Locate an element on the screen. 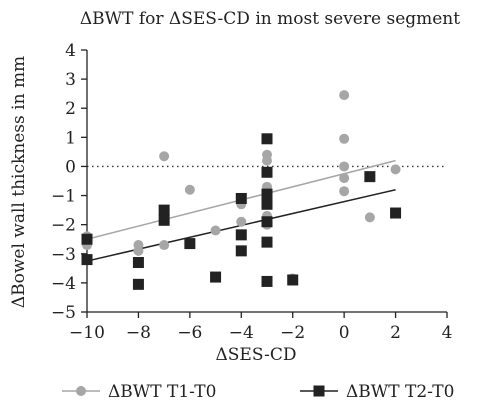 Image resolution: width=477 pixels, height=404 pixels. y-axis-label: ΔBowel wall thickness in mm is located at coordinates (19, 182).